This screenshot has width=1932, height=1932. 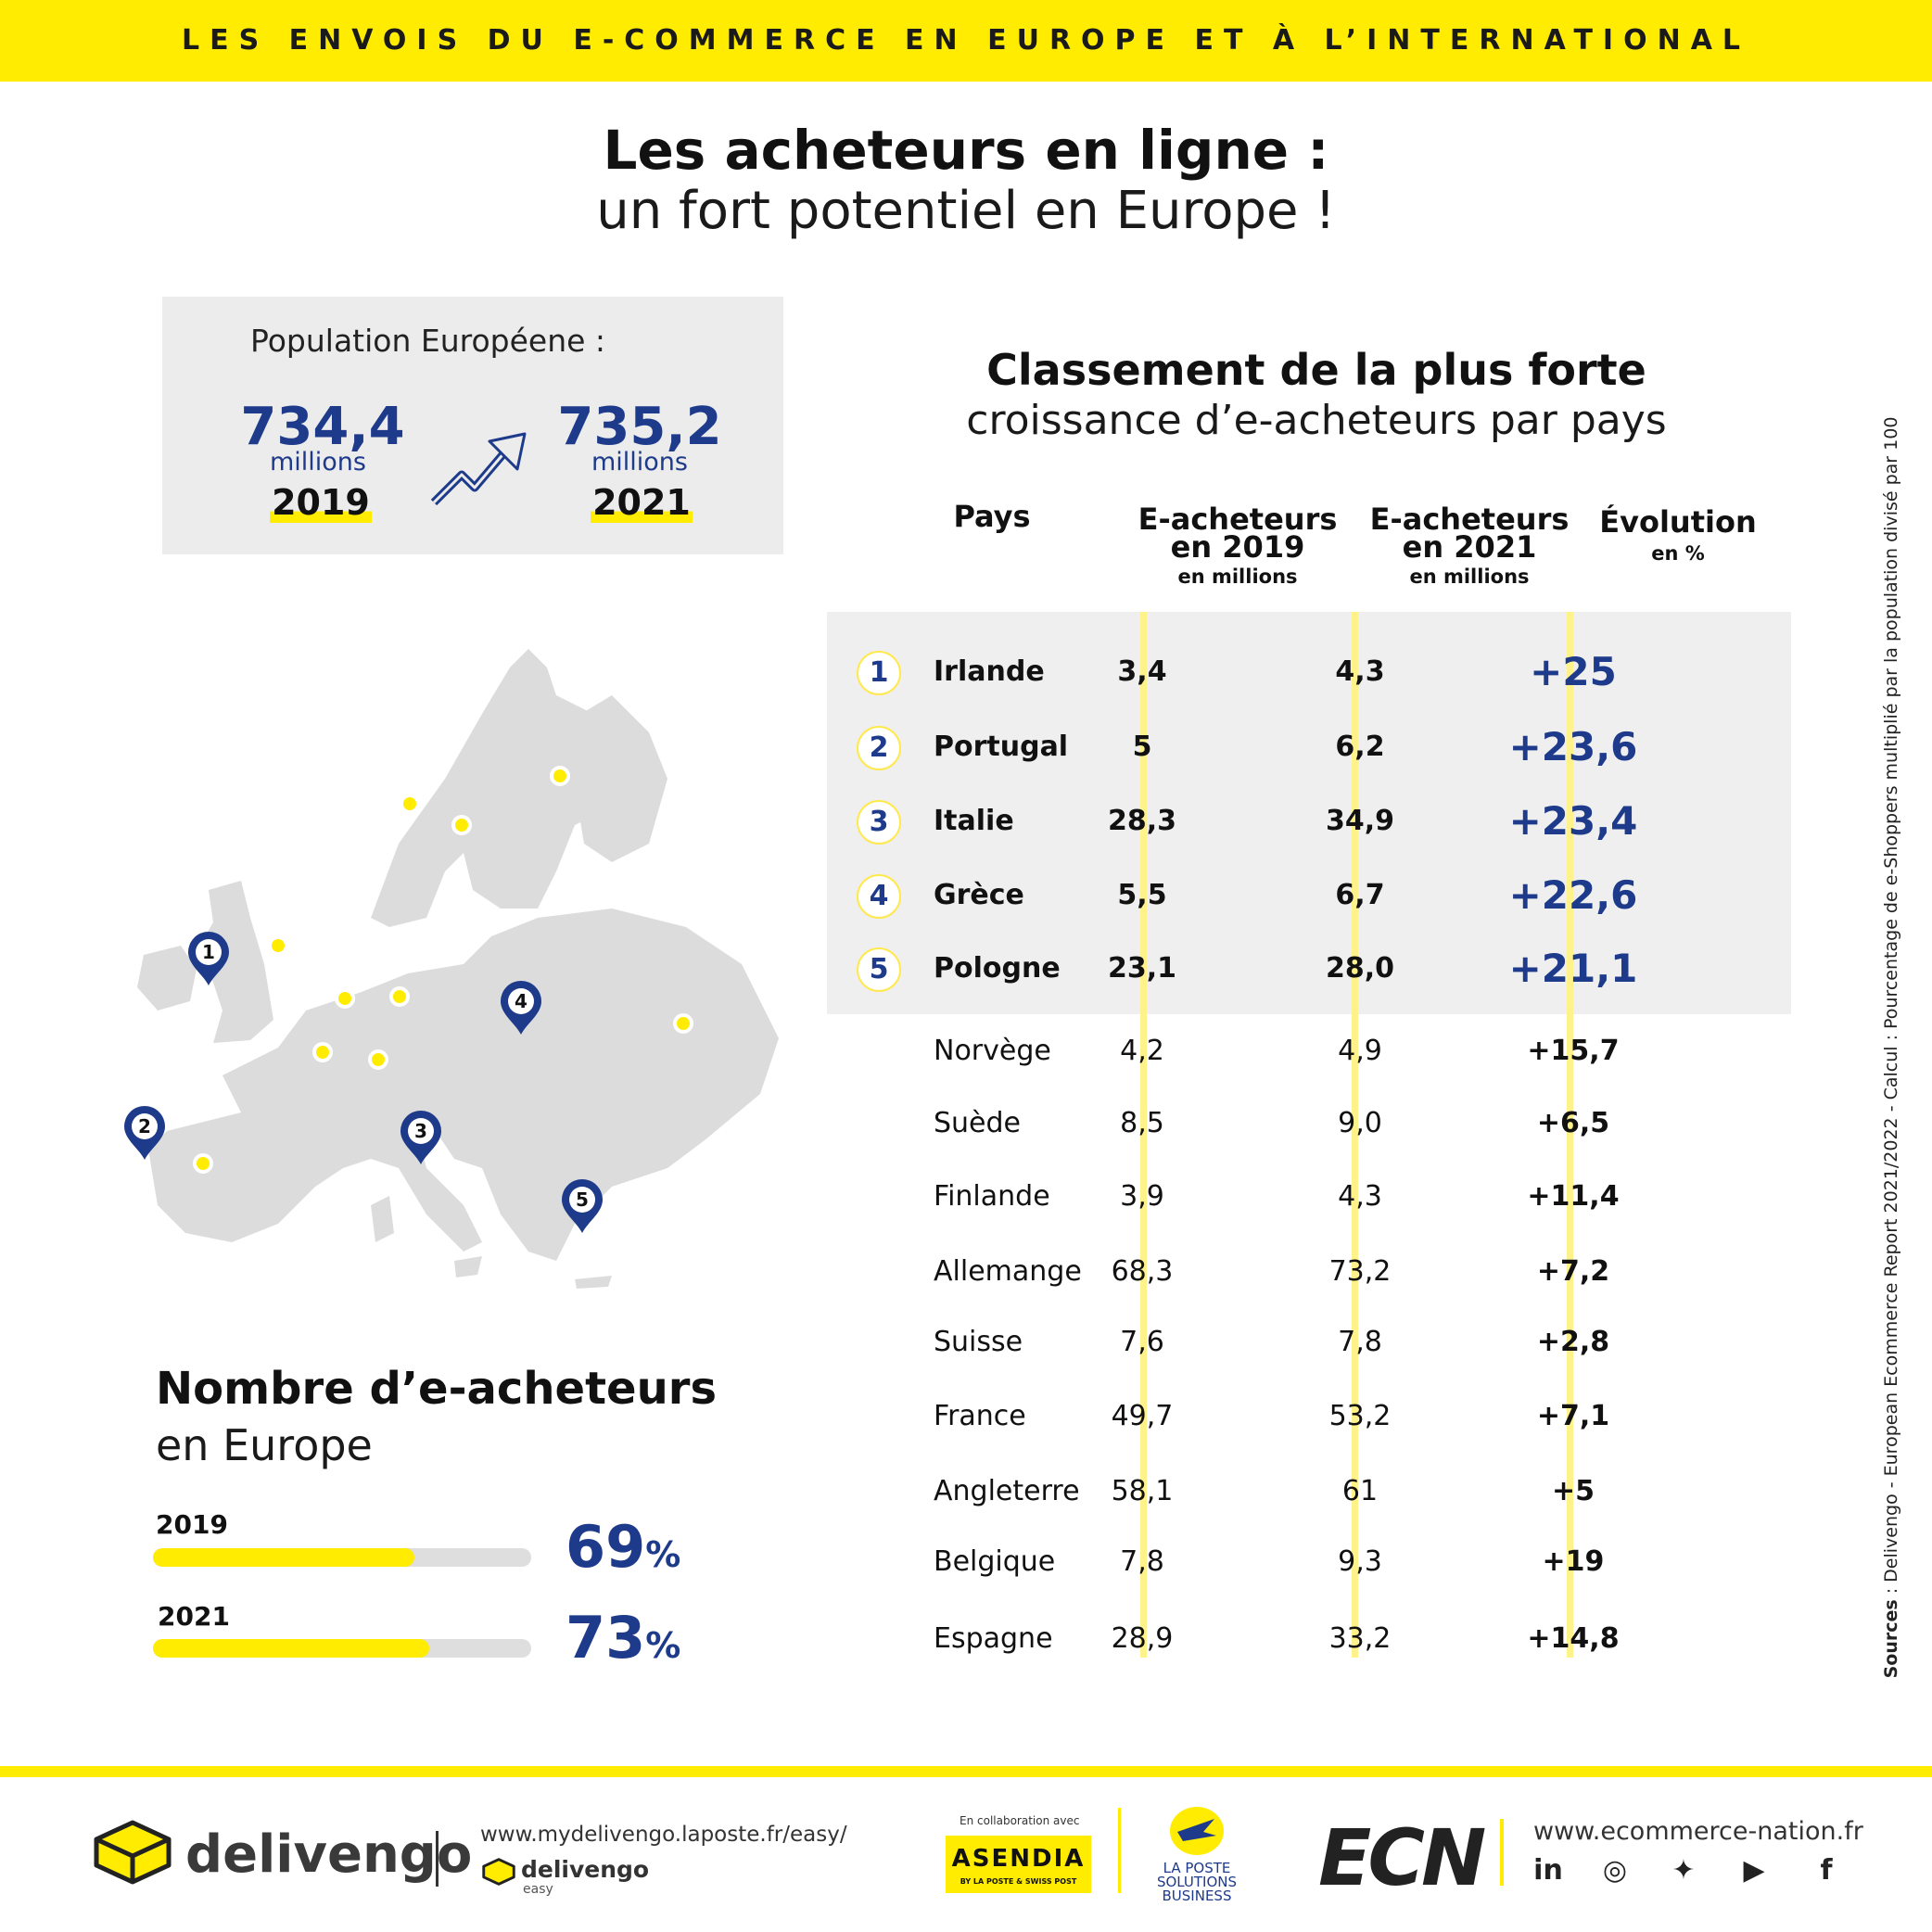 What do you see at coordinates (1360, 1342) in the screenshot?
I see `value-2021-cell: 7,8` at bounding box center [1360, 1342].